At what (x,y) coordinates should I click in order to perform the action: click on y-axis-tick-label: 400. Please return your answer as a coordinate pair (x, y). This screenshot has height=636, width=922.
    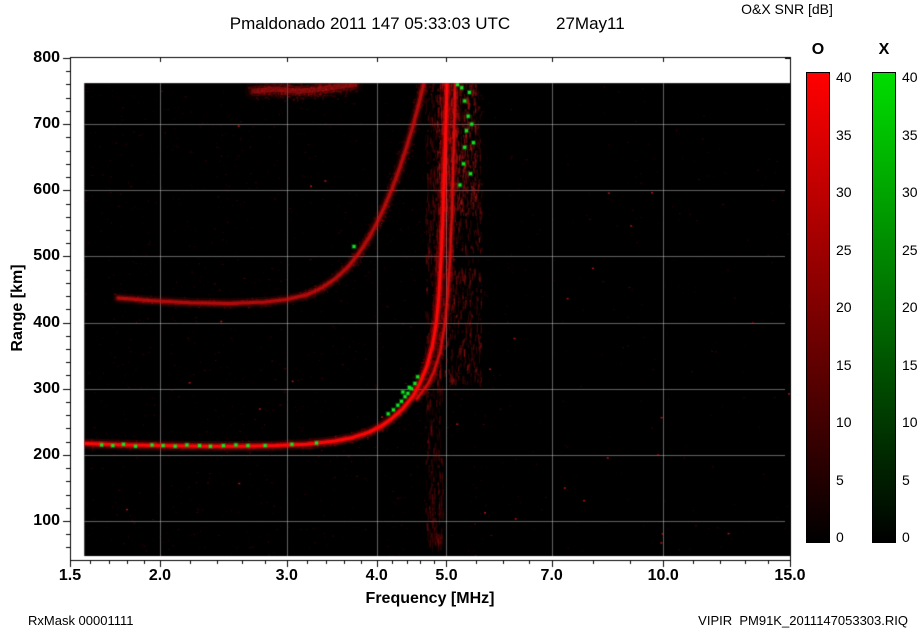
    Looking at the image, I should click on (46, 322).